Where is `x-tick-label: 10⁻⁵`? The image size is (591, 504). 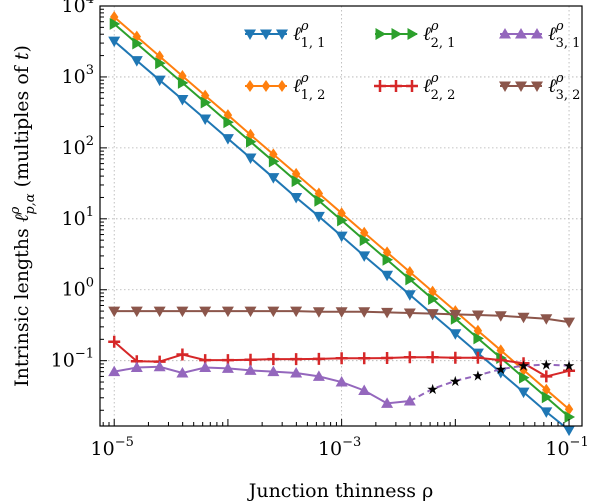 x-tick-label: 10⁻⁵ is located at coordinates (112, 447).